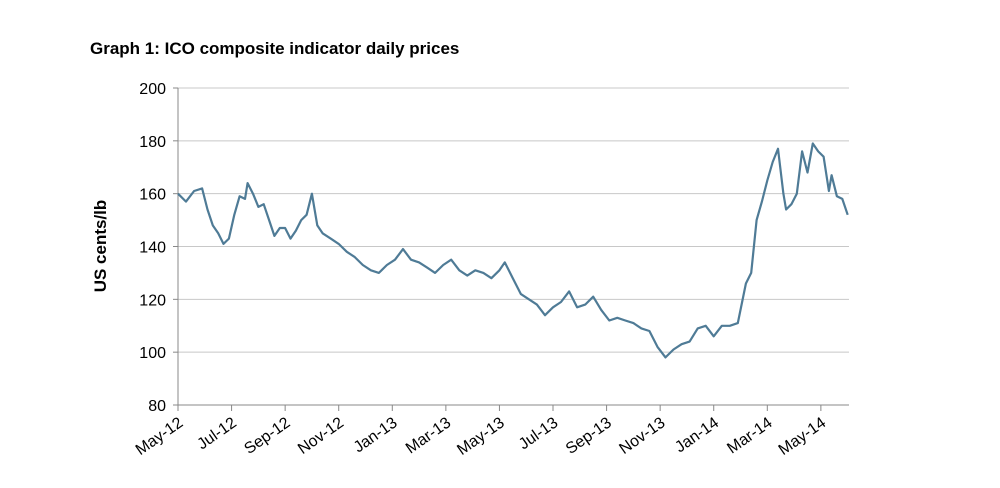 This screenshot has width=1000, height=488. Describe the element at coordinates (589, 436) in the screenshot. I see `x-tick-label: Sep-13` at that location.